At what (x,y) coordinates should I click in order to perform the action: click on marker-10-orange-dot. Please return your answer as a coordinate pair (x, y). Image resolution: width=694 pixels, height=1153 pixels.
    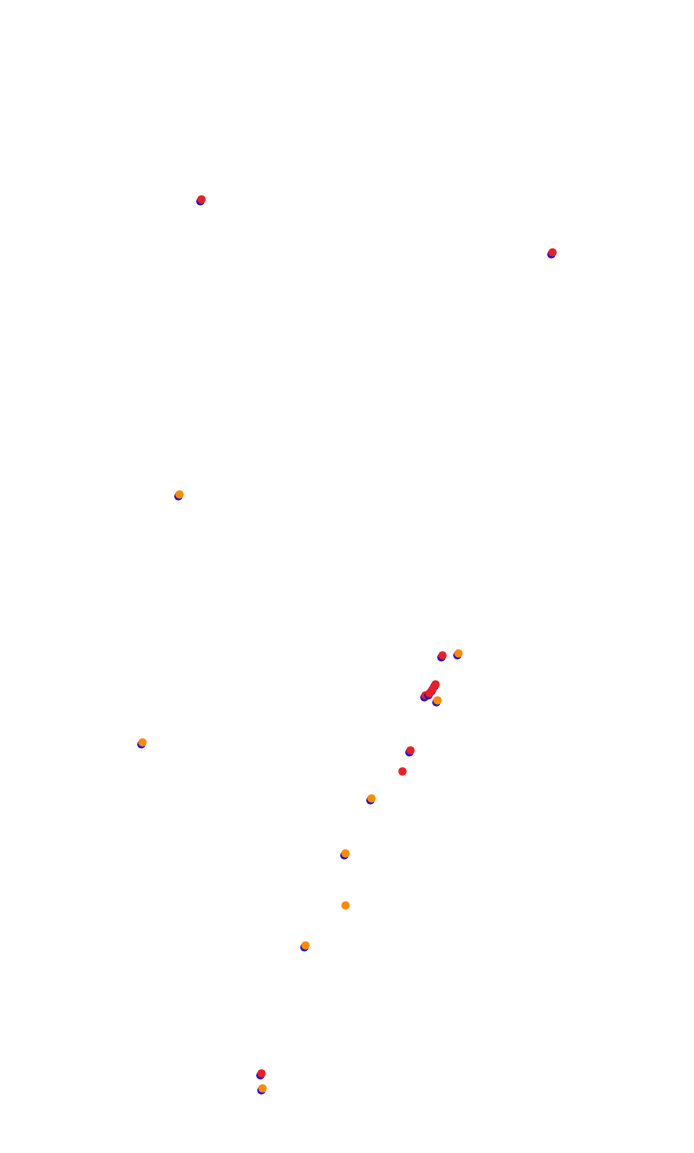
    Looking at the image, I should click on (437, 700).